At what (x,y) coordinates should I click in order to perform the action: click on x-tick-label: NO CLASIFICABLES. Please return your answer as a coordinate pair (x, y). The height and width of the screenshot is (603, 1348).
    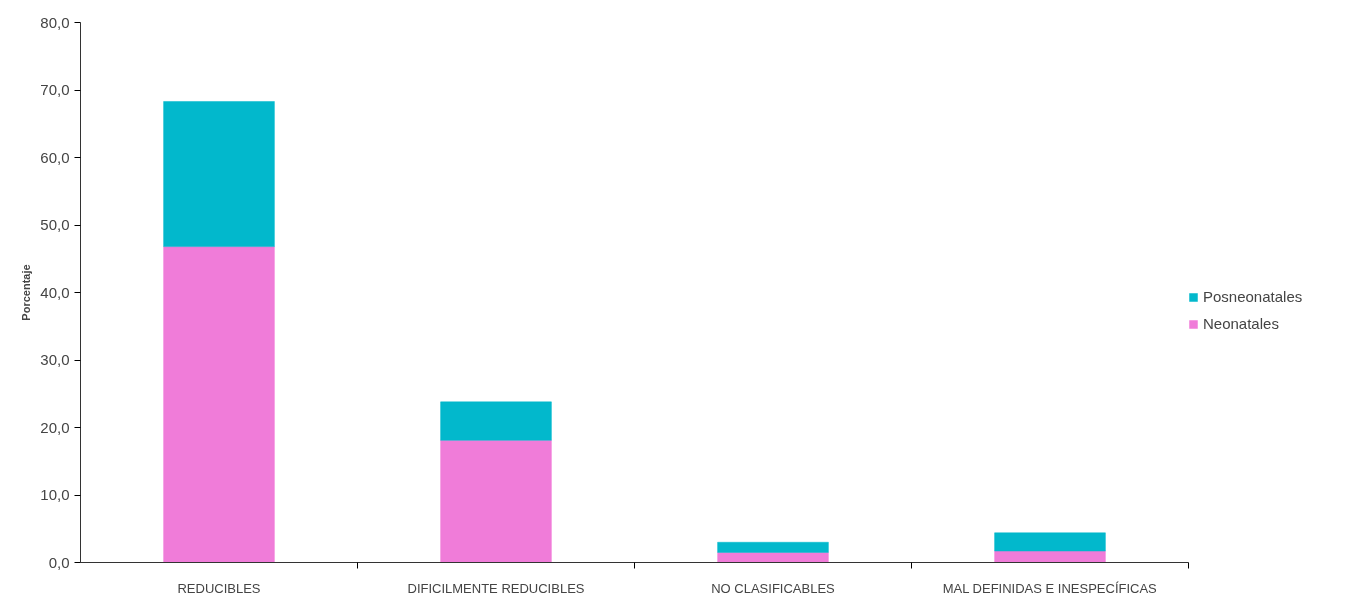
    Looking at the image, I should click on (773, 588).